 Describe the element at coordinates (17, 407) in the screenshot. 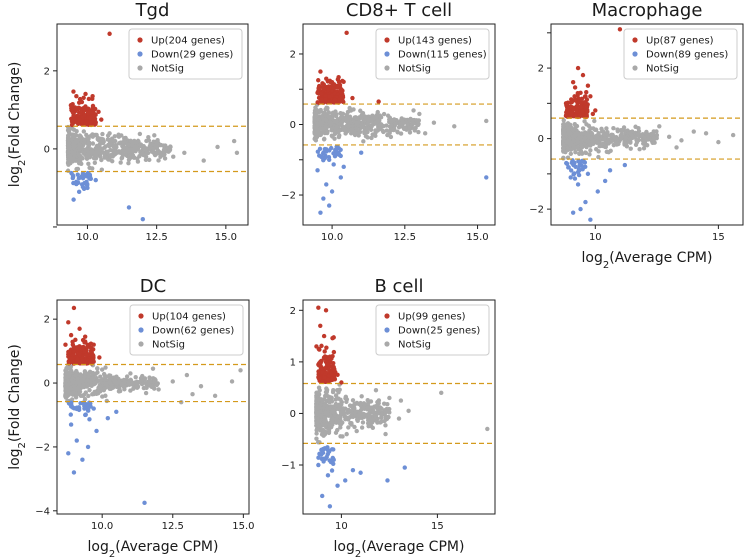

I see `y-axis-label: log2(Fold Change)` at that location.